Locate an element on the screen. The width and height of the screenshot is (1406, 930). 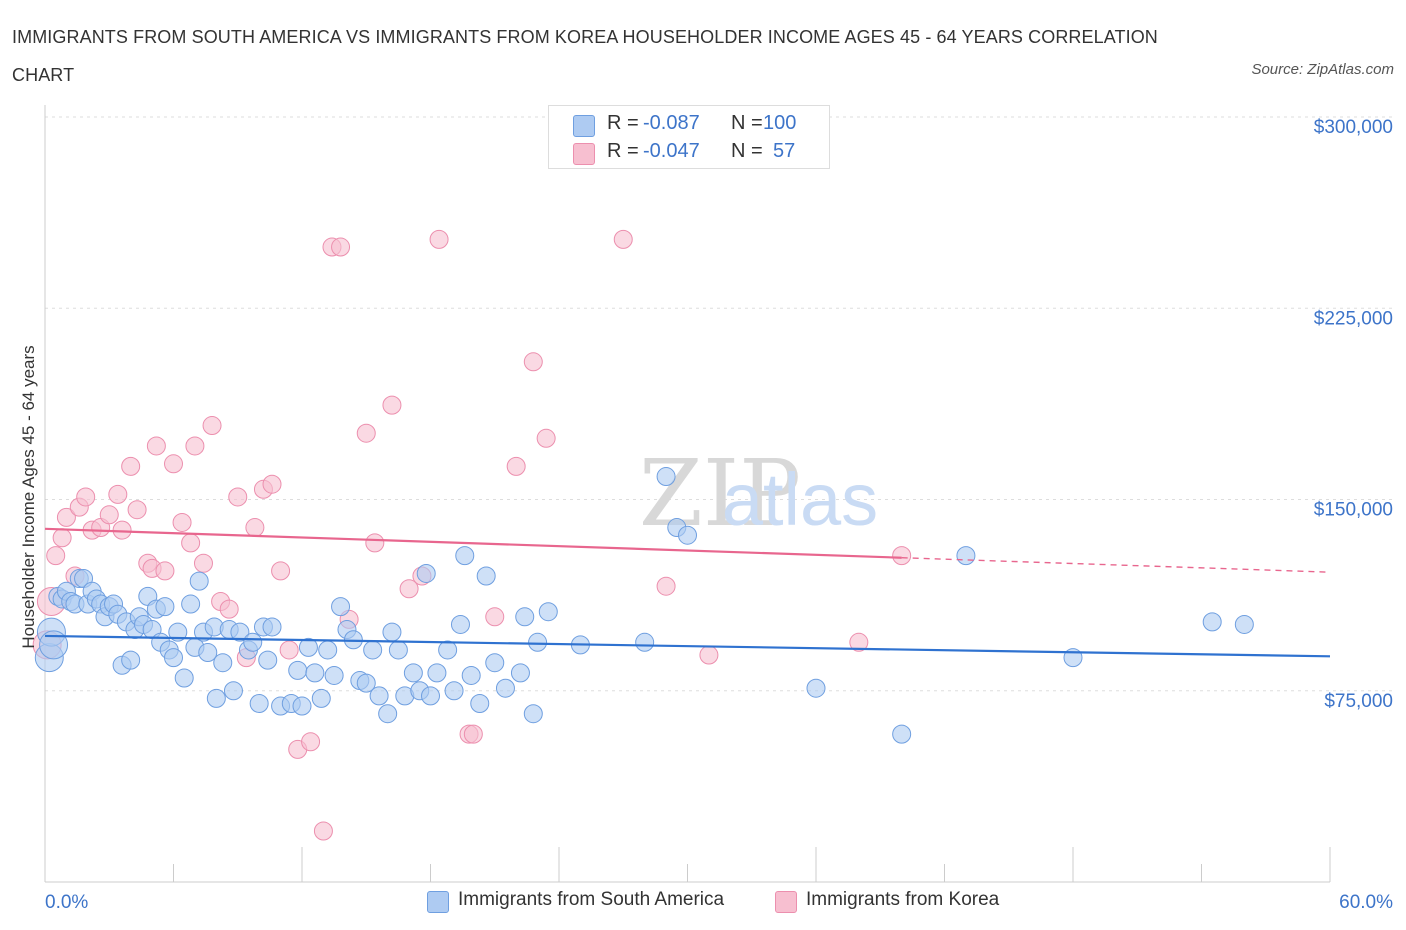
legend-r-value: -0.047 is located at coordinates (671, 151).